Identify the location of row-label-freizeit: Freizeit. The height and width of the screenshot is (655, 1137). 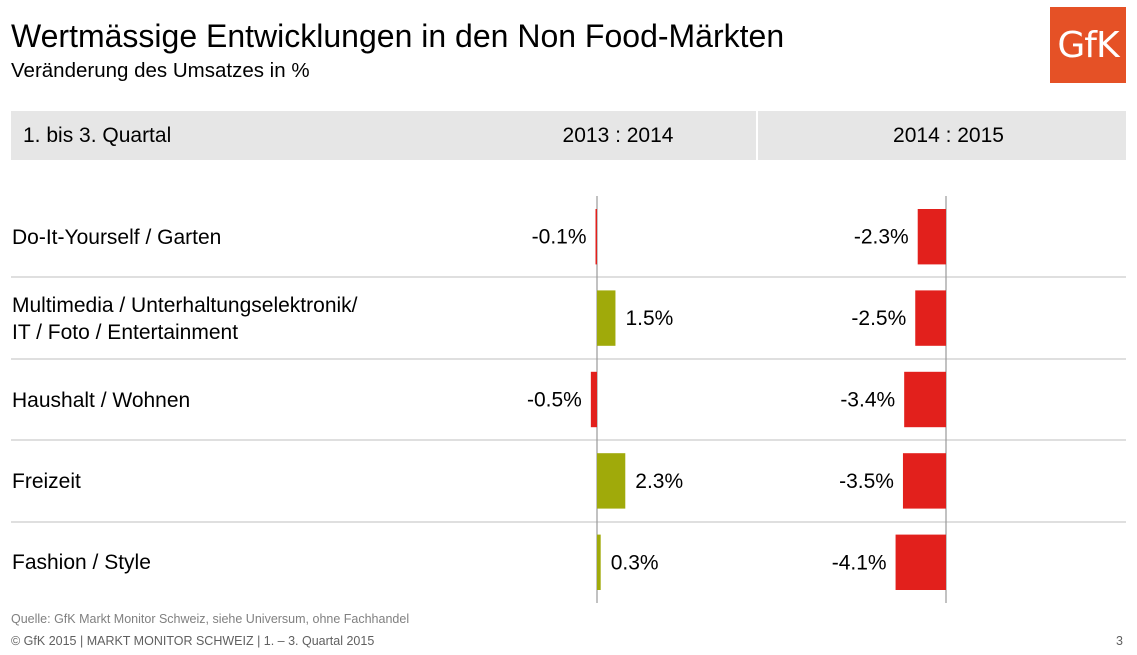
(46, 481).